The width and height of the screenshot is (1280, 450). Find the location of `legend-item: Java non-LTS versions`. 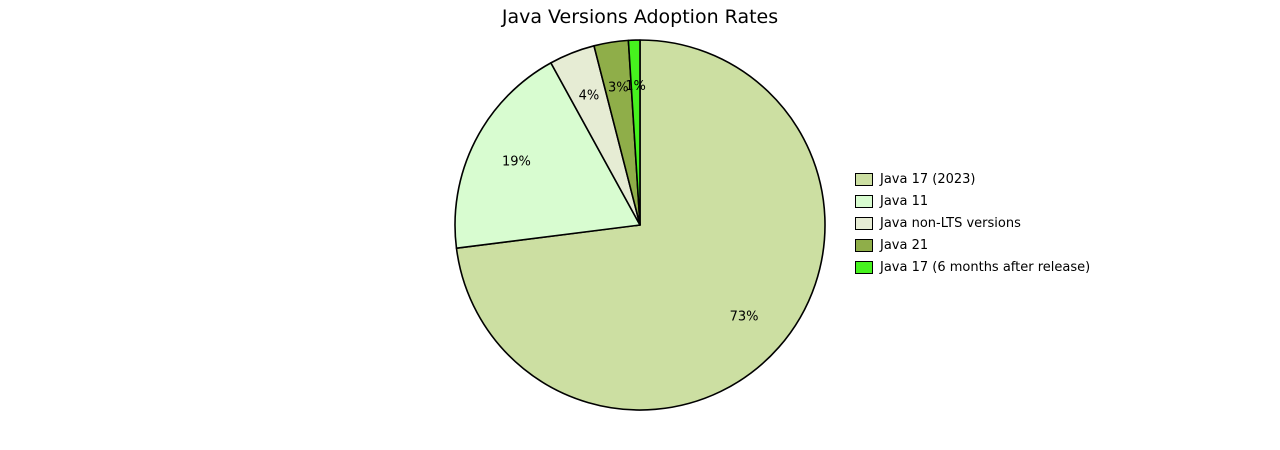

legend-item: Java non-LTS versions is located at coordinates (972, 223).